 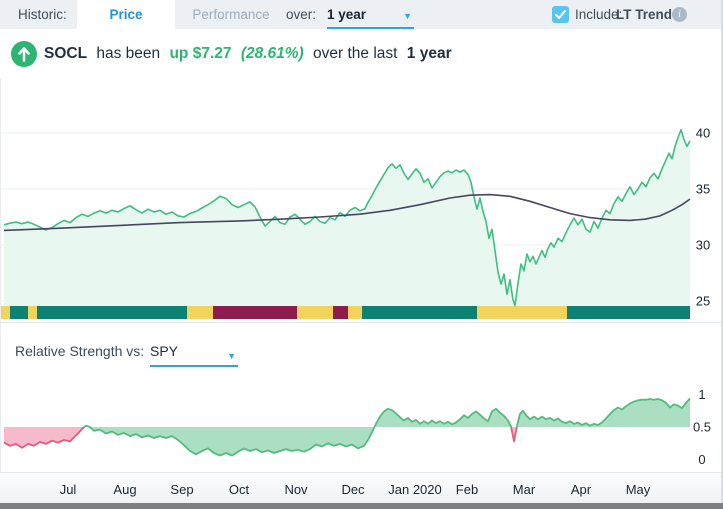 What do you see at coordinates (42, 14) in the screenshot?
I see `historic-label: Historic:` at bounding box center [42, 14].